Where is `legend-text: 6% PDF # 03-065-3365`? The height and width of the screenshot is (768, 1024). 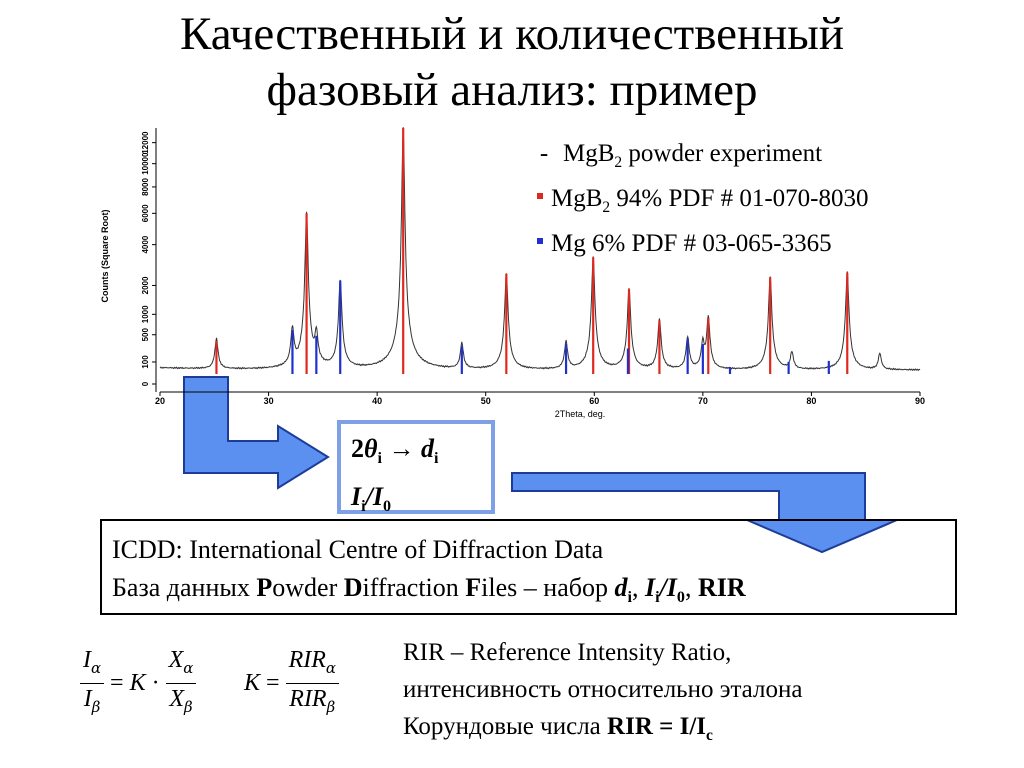
legend-text: 6% PDF # 03-065-3365 is located at coordinates (708, 243).